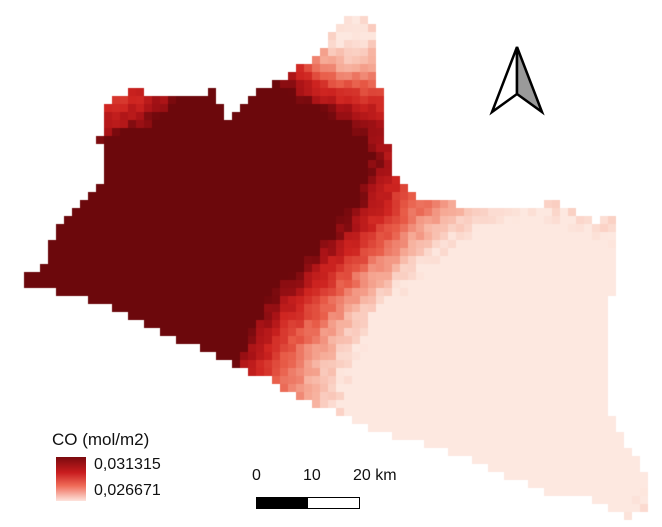  Describe the element at coordinates (312, 475) in the screenshot. I see `scale-label-10: 10` at that location.